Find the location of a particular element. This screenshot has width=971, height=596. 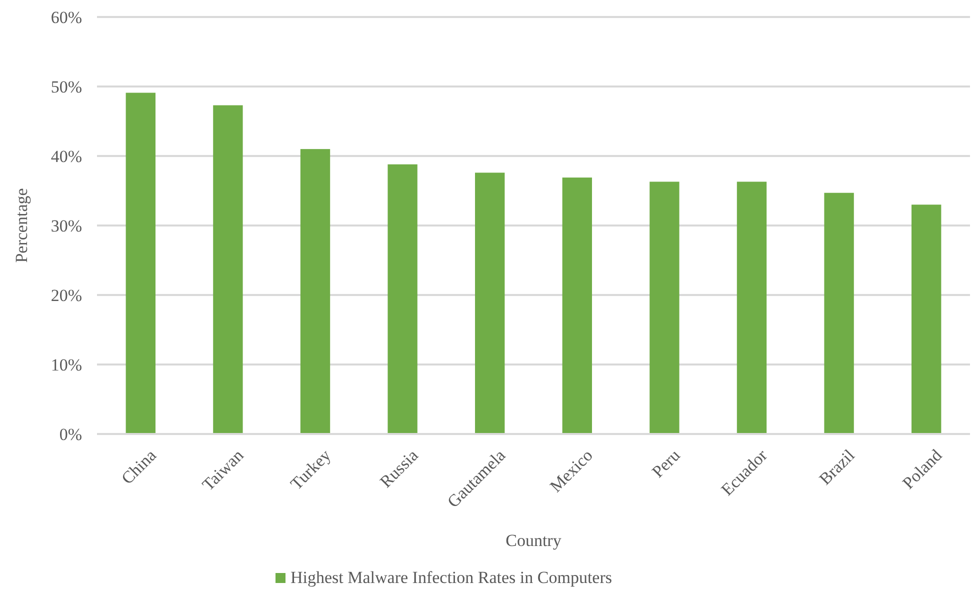

x-axis-title: Country is located at coordinates (534, 540).